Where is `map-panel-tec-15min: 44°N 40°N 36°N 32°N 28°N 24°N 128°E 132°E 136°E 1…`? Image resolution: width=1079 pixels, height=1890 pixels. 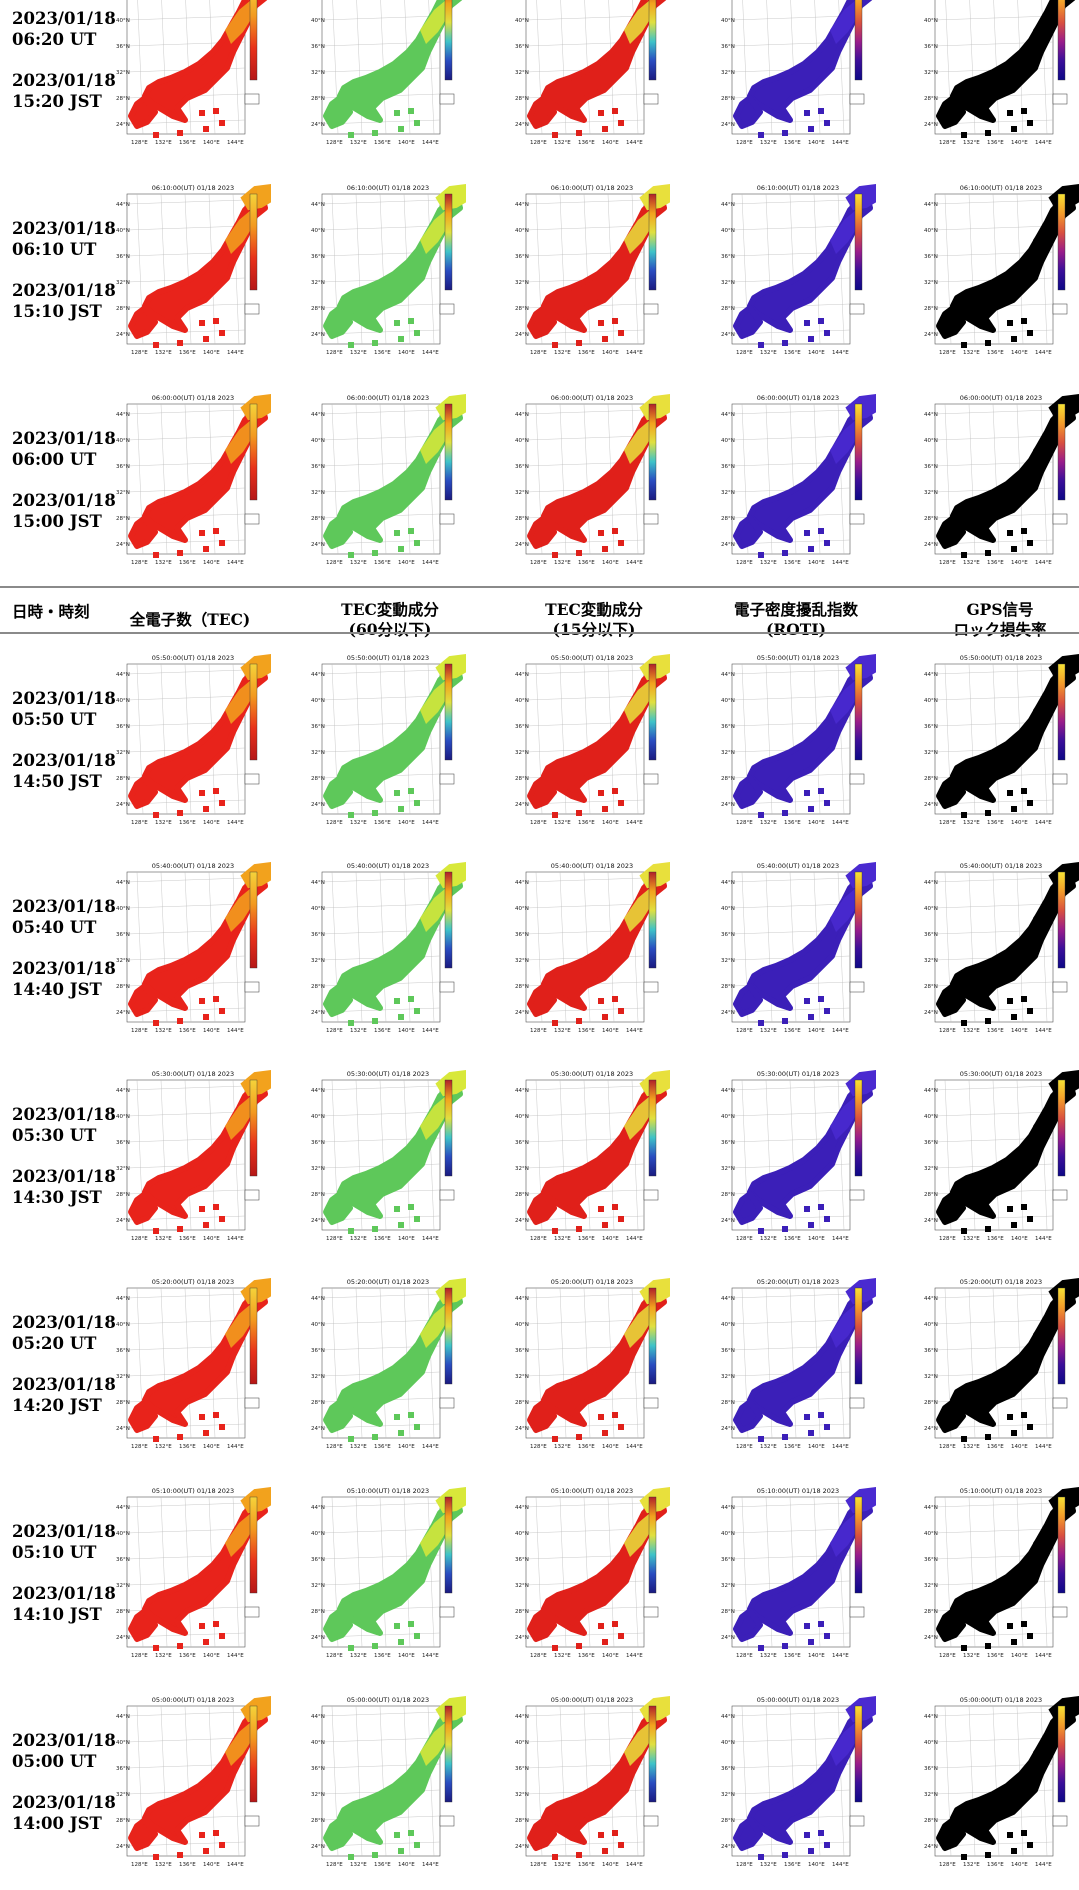 map-panel-tec-15min: 44°N 40°N 36°N 32°N 28°N 24°N 128°E 132°E 136°E 1… is located at coordinates (592, 740).